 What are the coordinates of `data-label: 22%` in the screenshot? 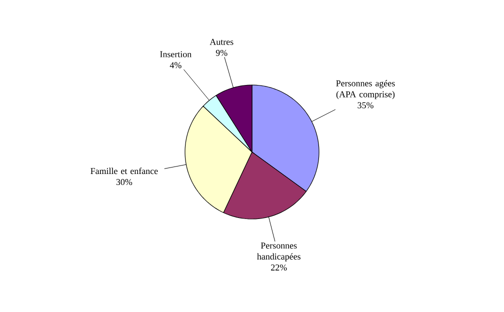 It's located at (279, 267).